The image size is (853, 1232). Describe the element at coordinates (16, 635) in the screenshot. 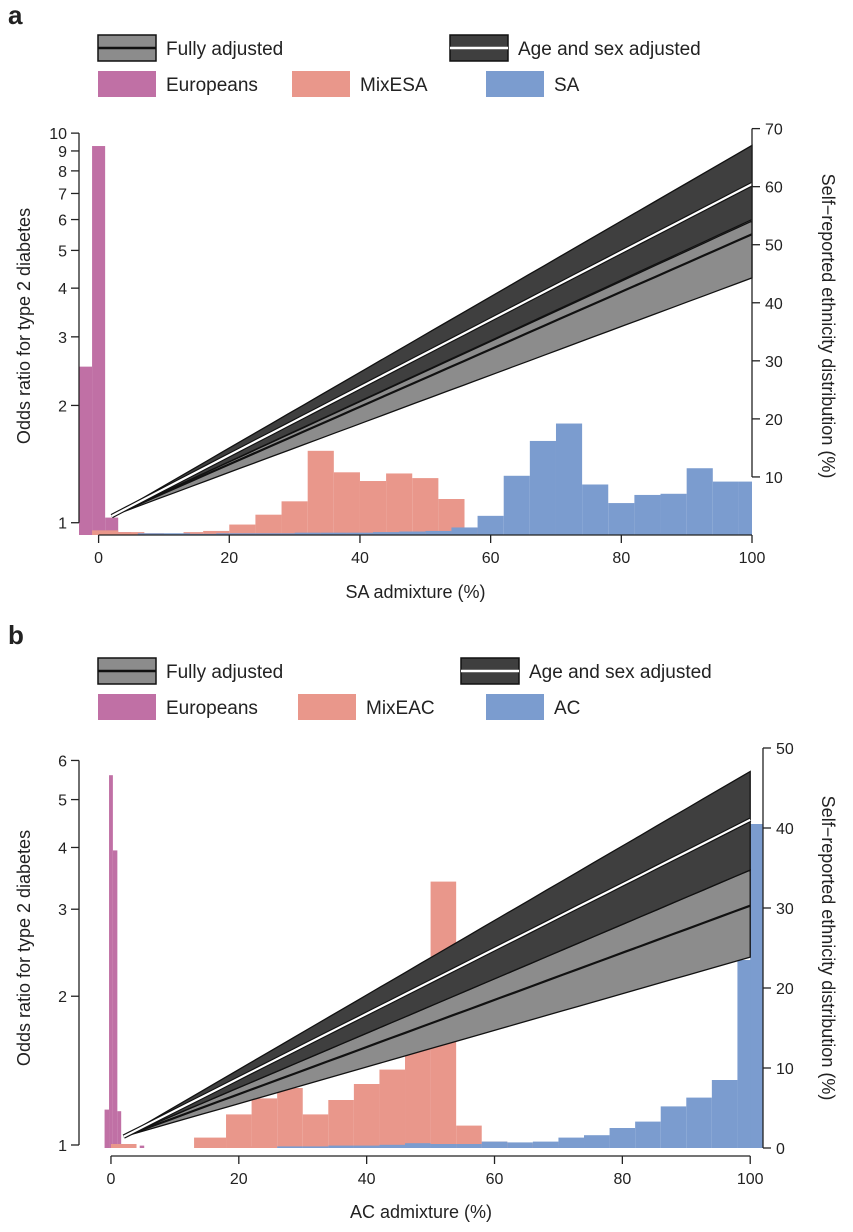

I see `panel-letter: b` at that location.